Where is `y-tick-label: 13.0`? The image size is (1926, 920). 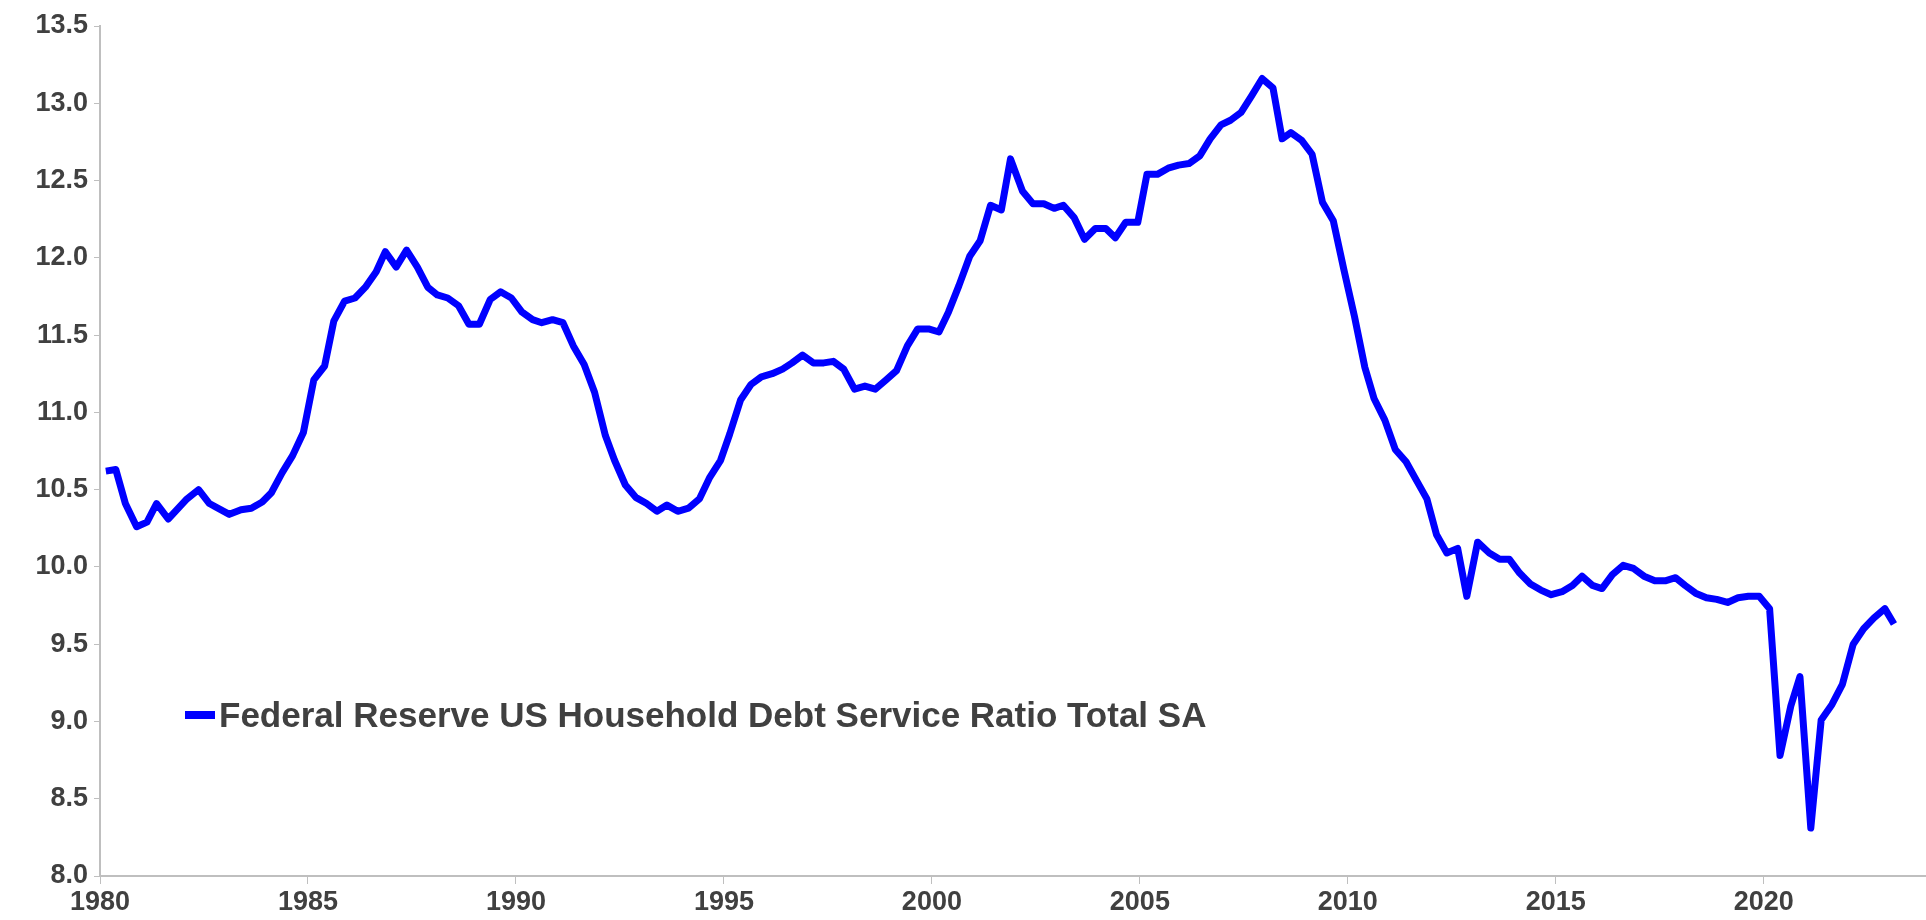
y-tick-label: 13.0 is located at coordinates (61, 101).